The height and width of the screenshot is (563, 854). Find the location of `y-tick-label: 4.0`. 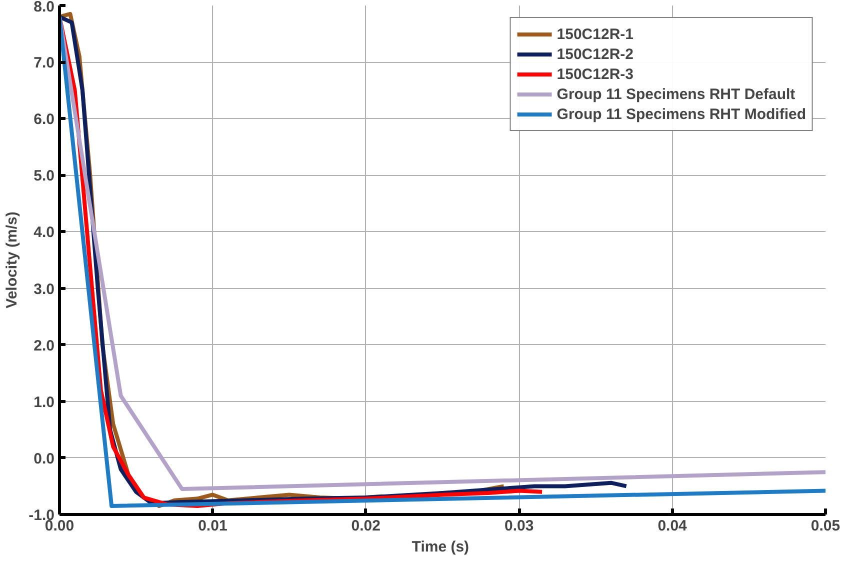

y-tick-label: 4.0 is located at coordinates (44, 233).